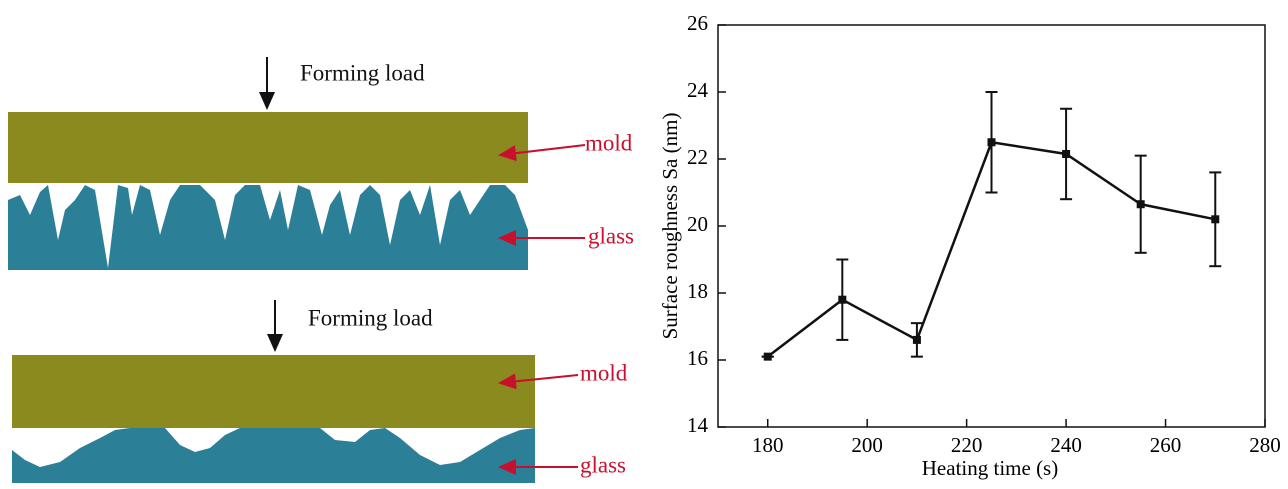 This screenshot has width=1288, height=489. Describe the element at coordinates (967, 445) in the screenshot. I see `x-tick-label: 220` at that location.